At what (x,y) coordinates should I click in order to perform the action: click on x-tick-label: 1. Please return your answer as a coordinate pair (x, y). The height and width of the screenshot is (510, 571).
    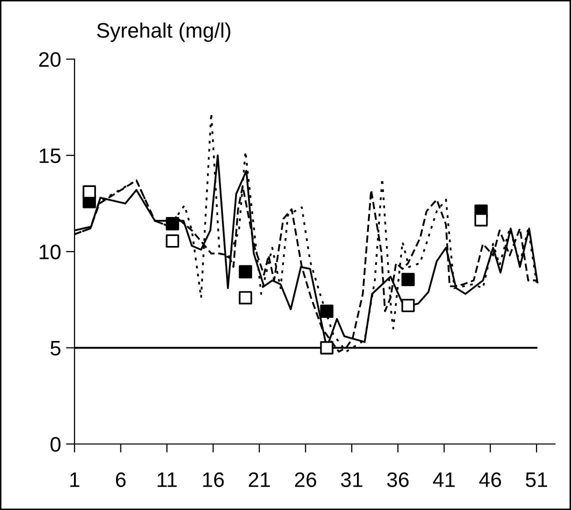
    Looking at the image, I should click on (75, 479).